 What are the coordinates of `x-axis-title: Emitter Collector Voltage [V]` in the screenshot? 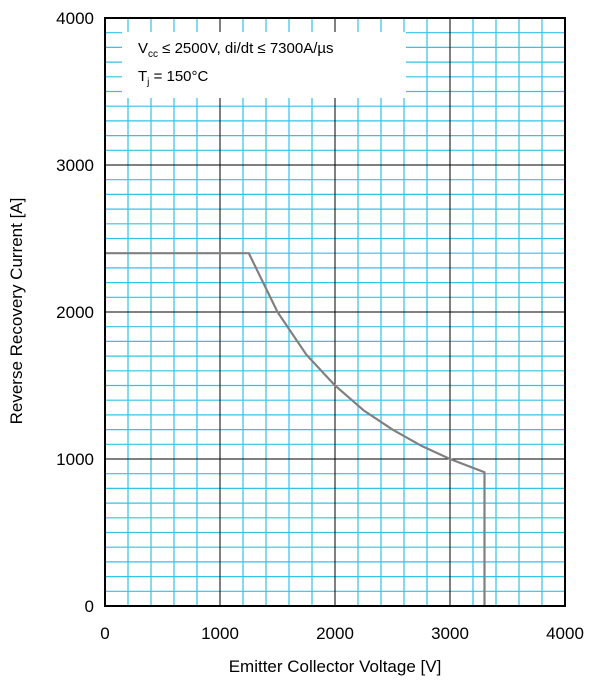 It's located at (335, 666).